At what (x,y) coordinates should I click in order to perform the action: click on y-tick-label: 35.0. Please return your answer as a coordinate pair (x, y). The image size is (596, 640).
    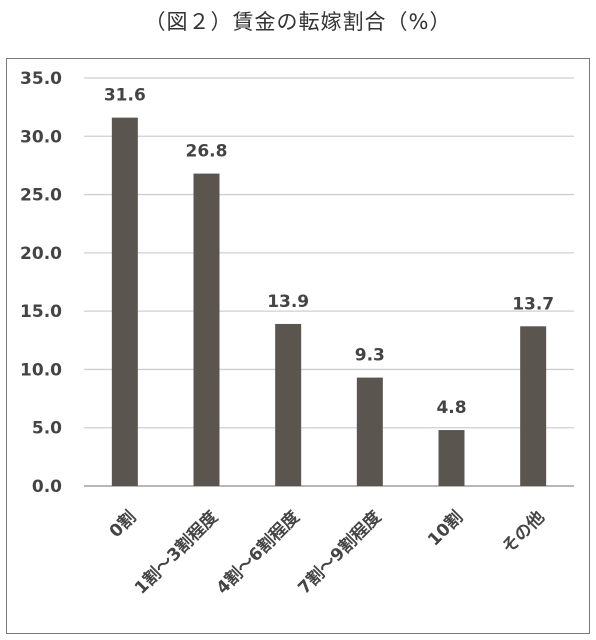
    Looking at the image, I should click on (41, 79).